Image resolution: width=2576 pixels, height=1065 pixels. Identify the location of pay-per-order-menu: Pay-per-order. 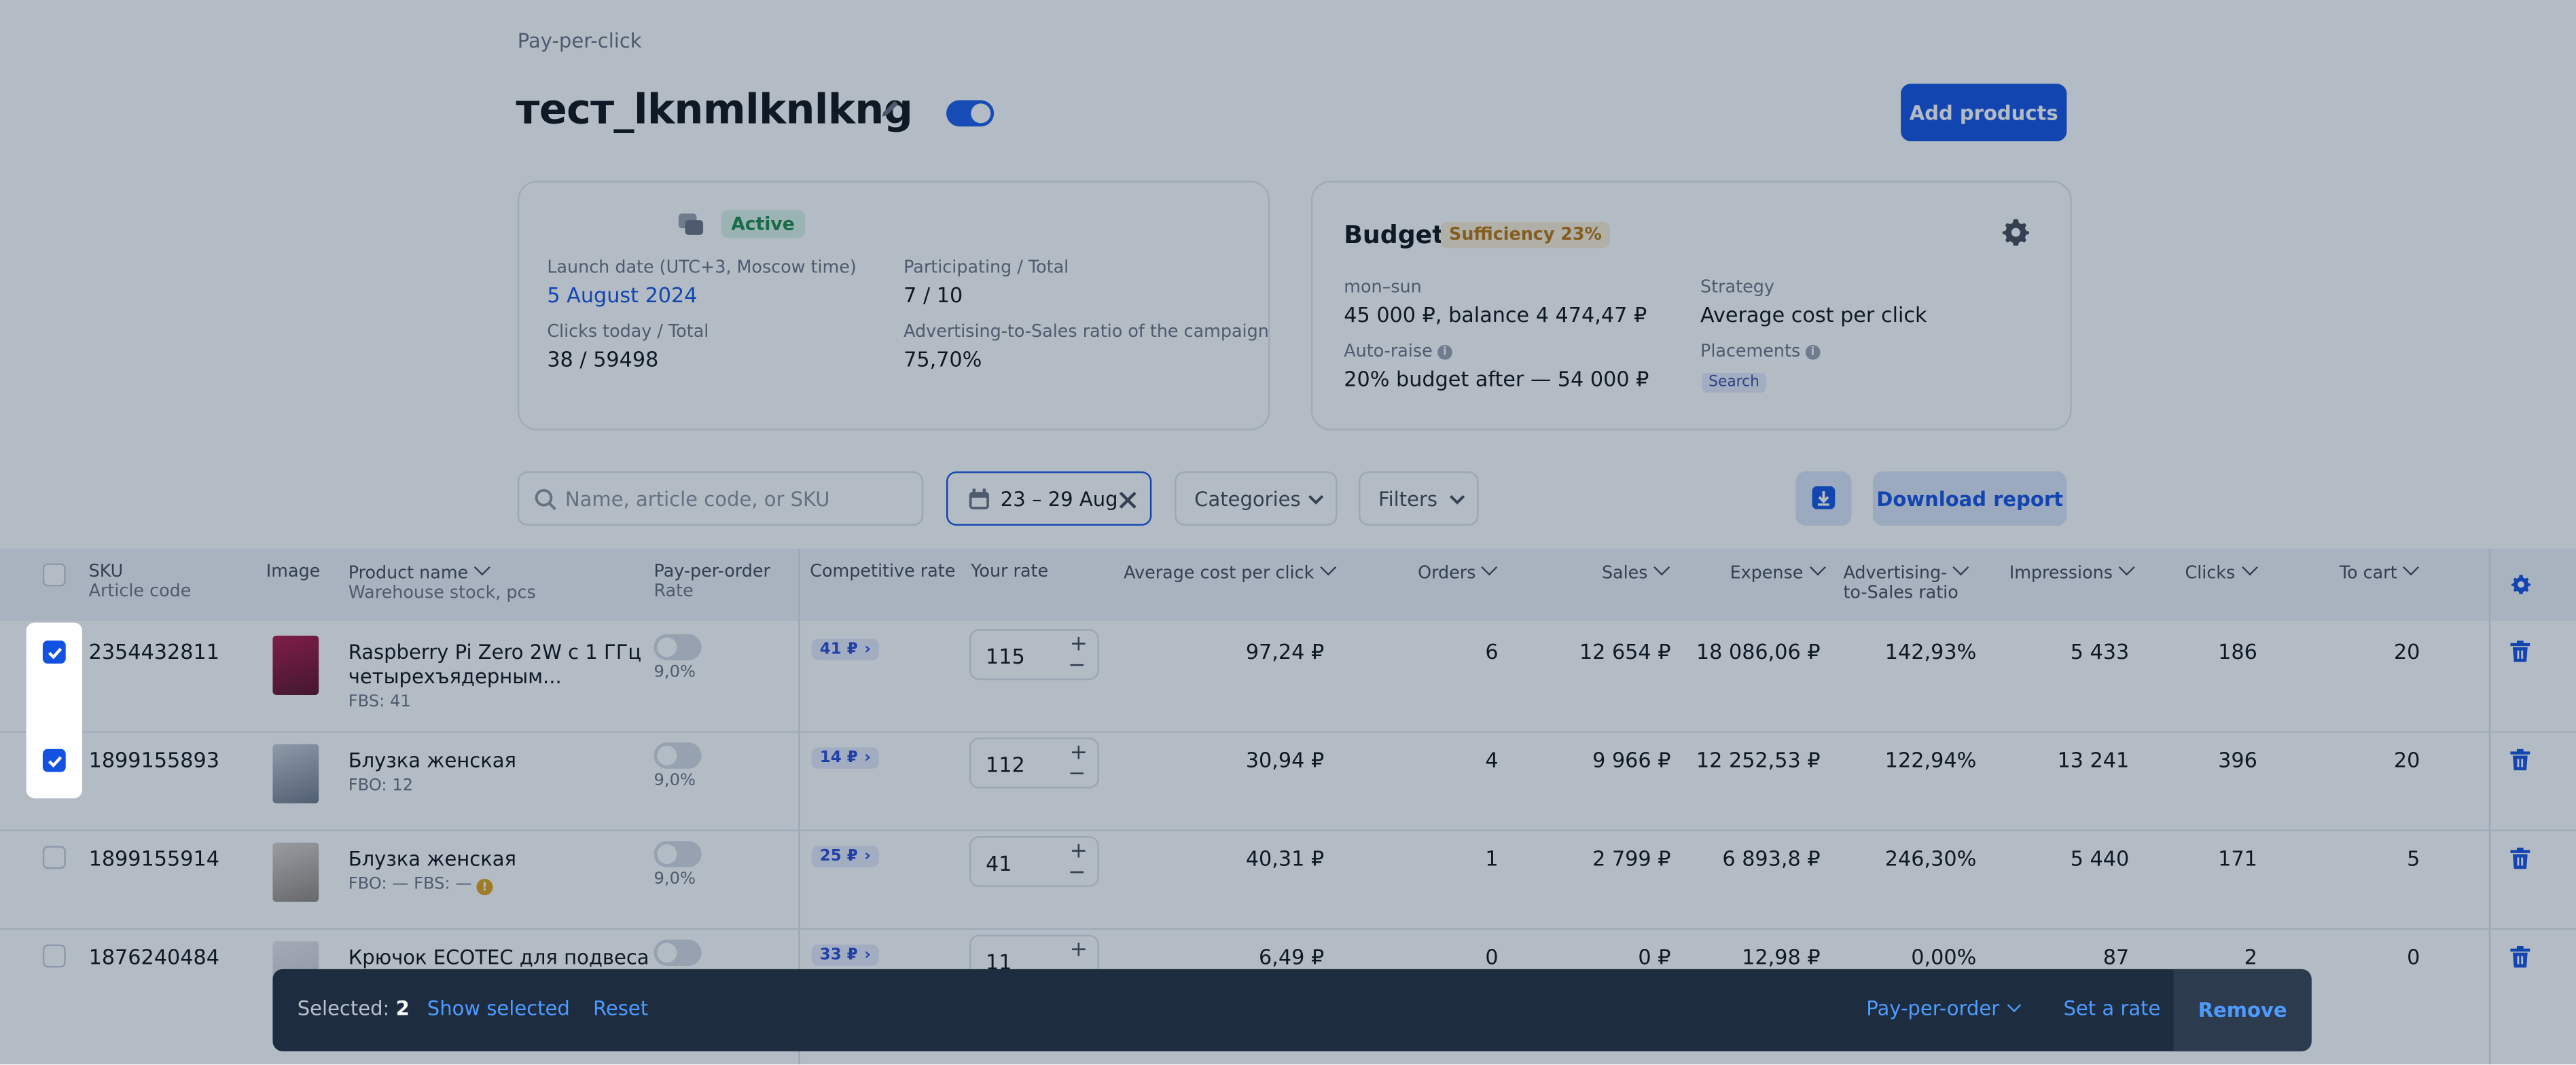
(1944, 1008).